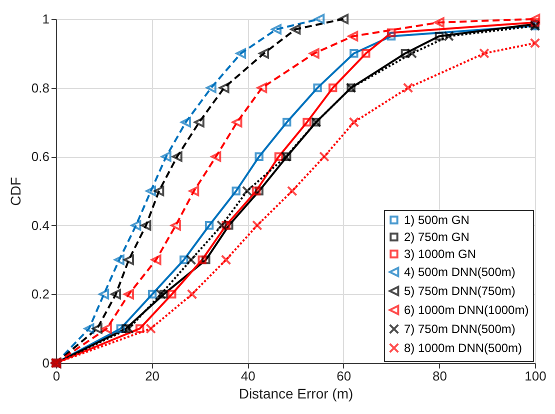 The image size is (555, 414). Describe the element at coordinates (535, 376) in the screenshot. I see `x-tick-label: 100` at that location.